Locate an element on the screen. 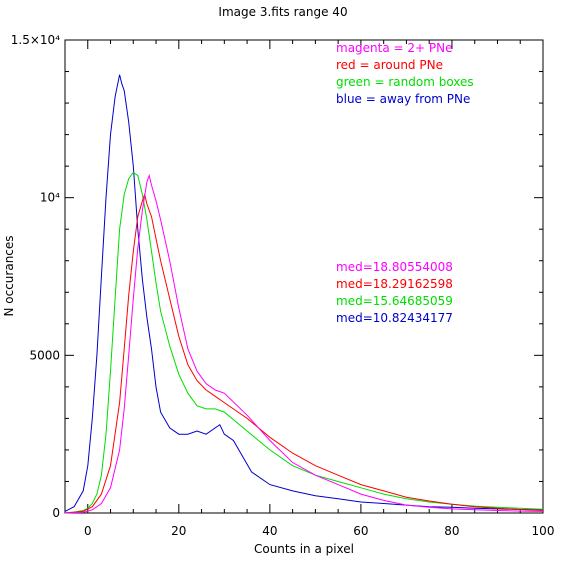  y-tick-label: 10⁴ is located at coordinates (50, 198).